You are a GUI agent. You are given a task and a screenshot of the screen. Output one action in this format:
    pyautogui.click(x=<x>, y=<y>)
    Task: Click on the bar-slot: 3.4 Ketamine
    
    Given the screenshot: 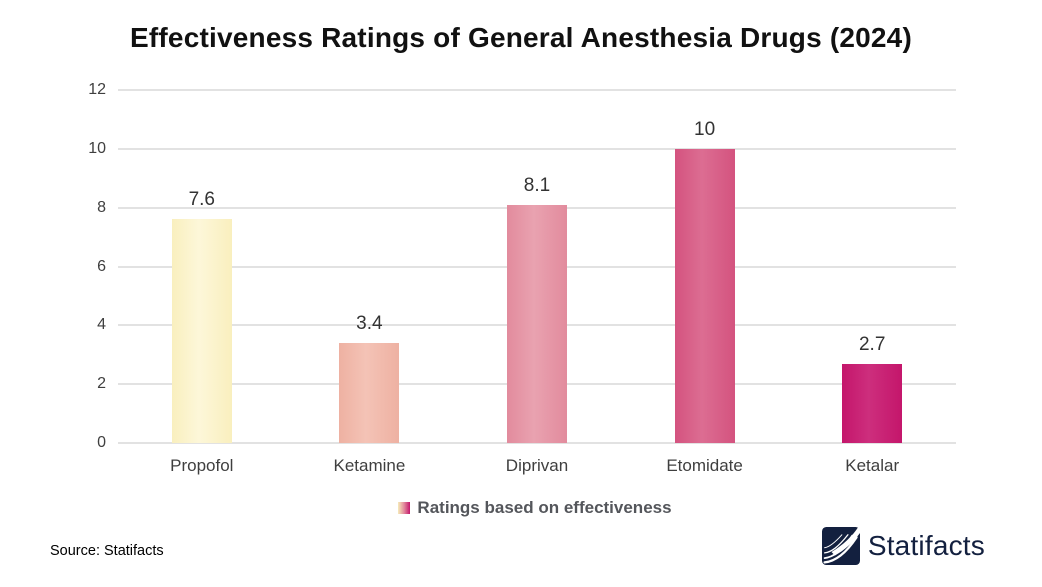 What is the action you would take?
    pyautogui.click(x=370, y=282)
    